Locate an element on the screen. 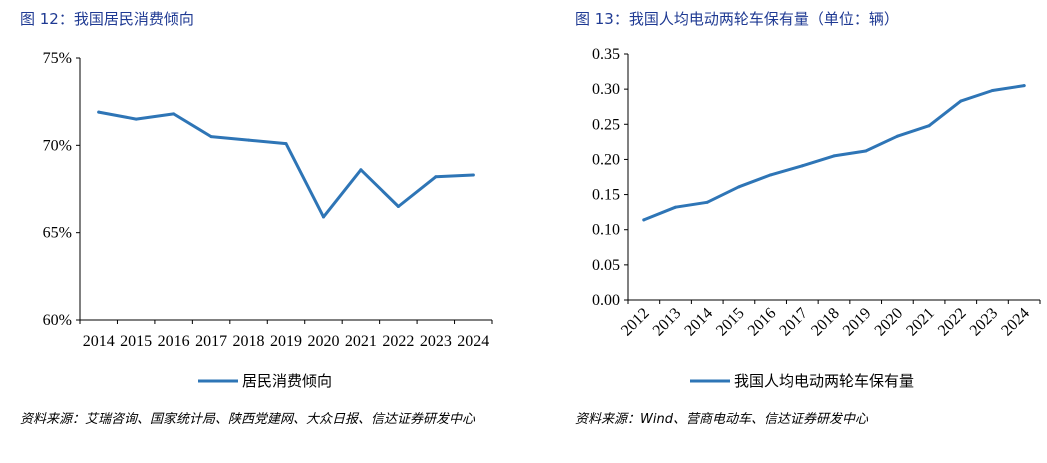  y-tick-label: 0.05 is located at coordinates (606, 265).